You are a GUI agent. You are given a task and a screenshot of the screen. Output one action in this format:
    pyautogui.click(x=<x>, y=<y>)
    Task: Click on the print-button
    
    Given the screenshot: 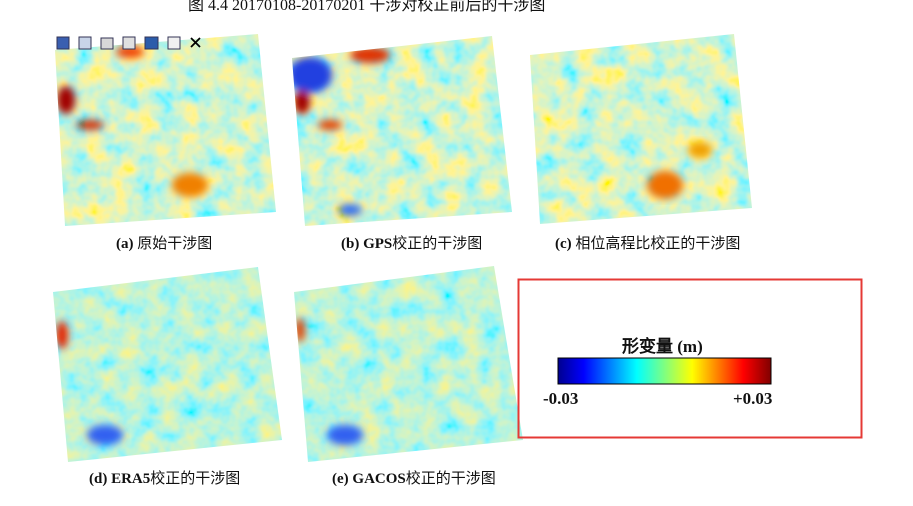 What is the action you would take?
    pyautogui.click(x=107, y=43)
    